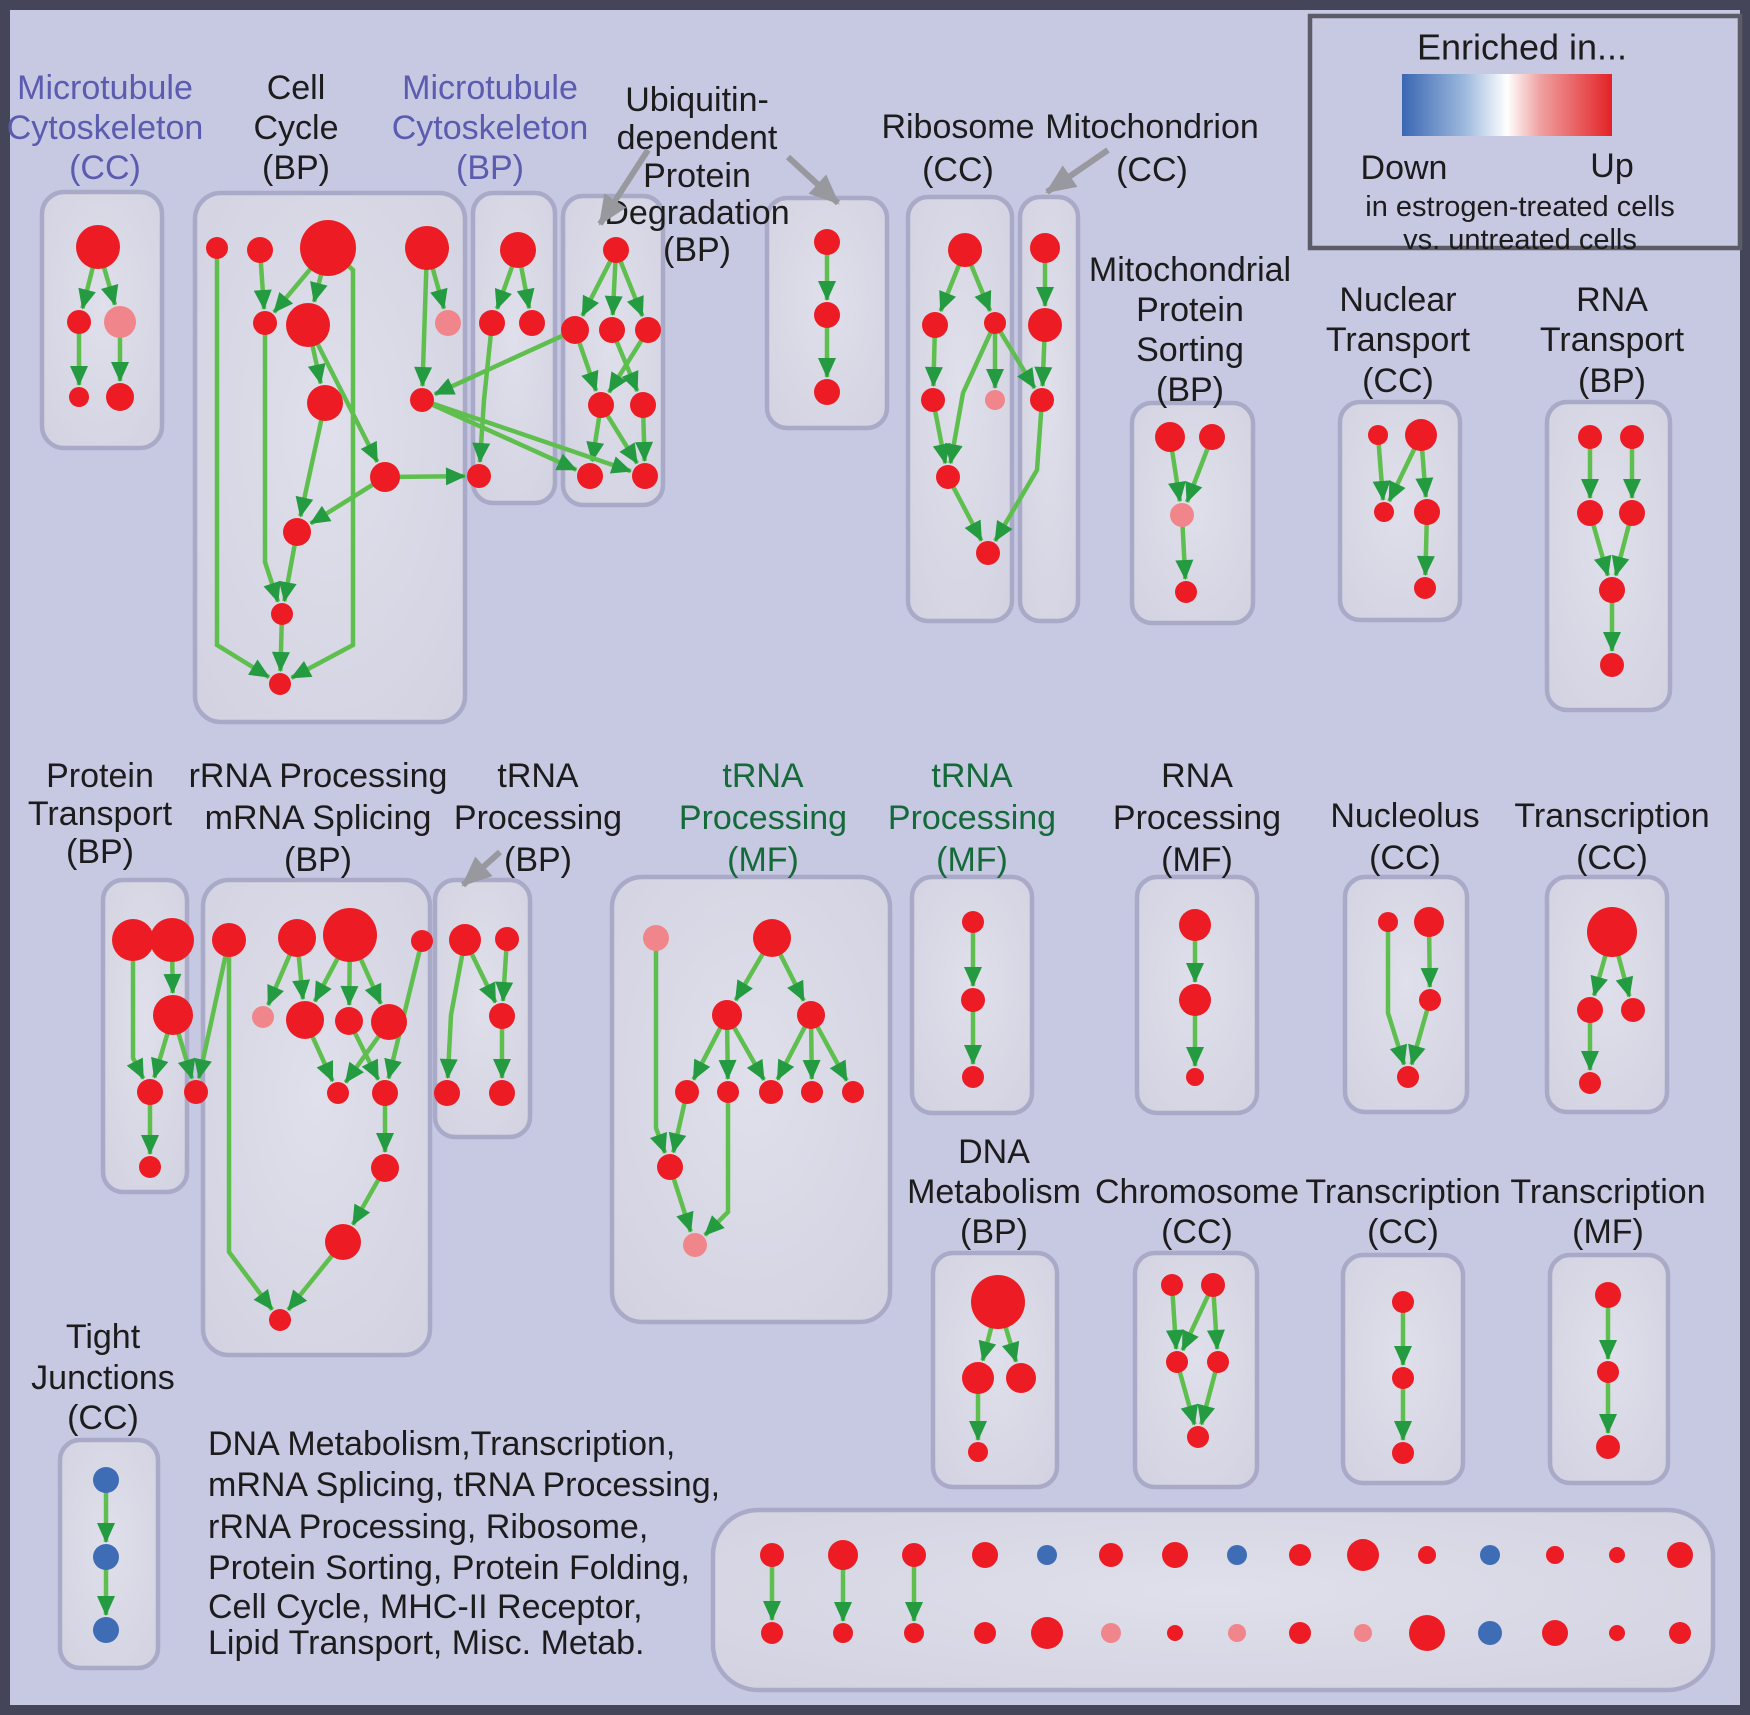 The height and width of the screenshot is (1715, 1750). What do you see at coordinates (426, 1643) in the screenshot?
I see `misc-text-line-5: Lipid Transport, Misc. Metab.` at bounding box center [426, 1643].